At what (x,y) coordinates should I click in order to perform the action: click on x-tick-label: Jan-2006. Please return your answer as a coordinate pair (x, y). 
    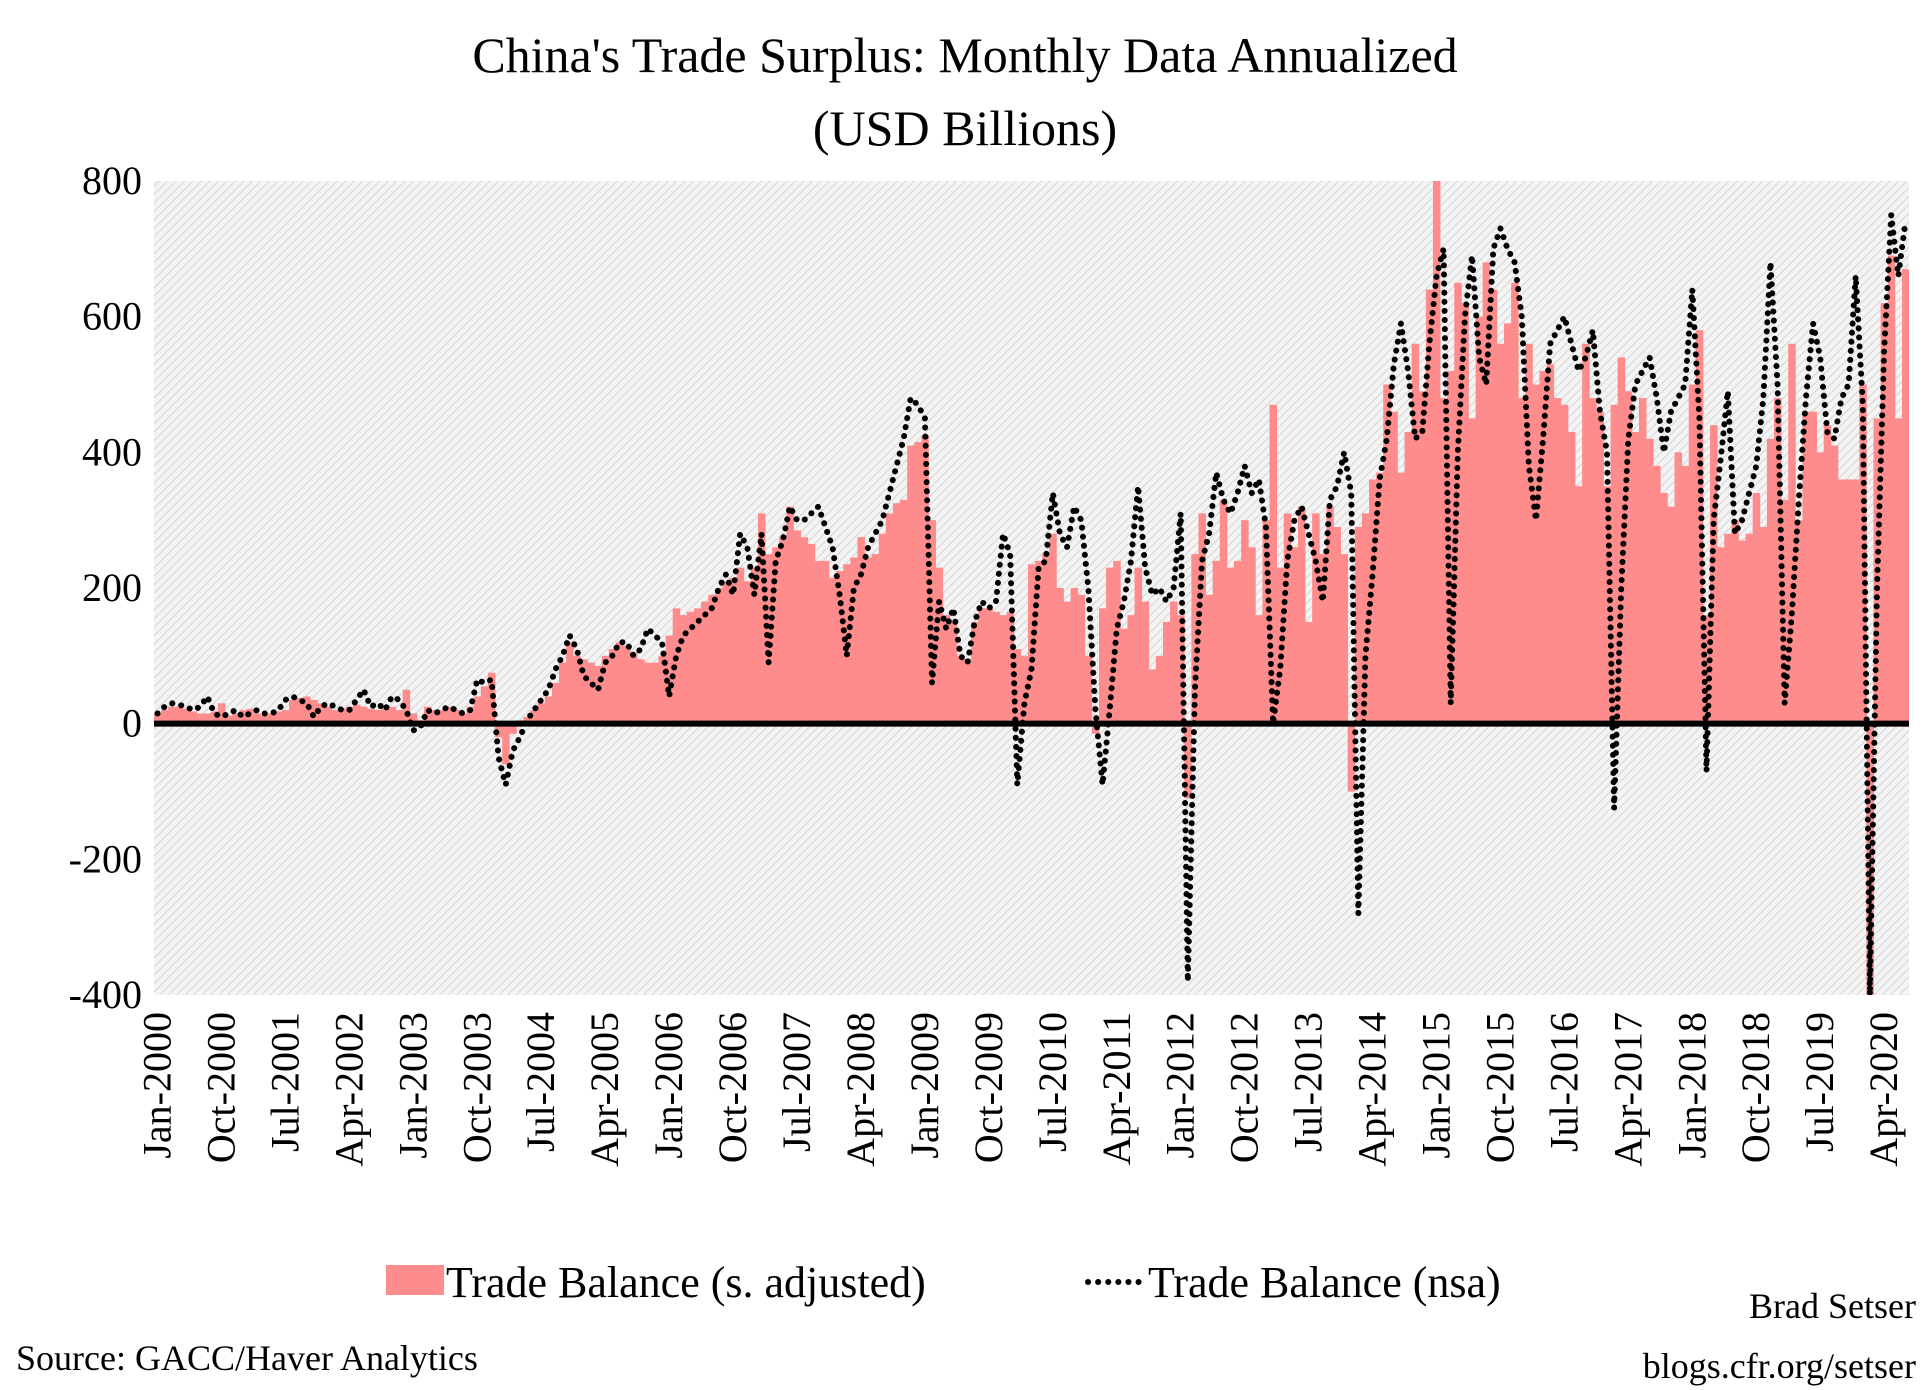
    Looking at the image, I should click on (668, 1085).